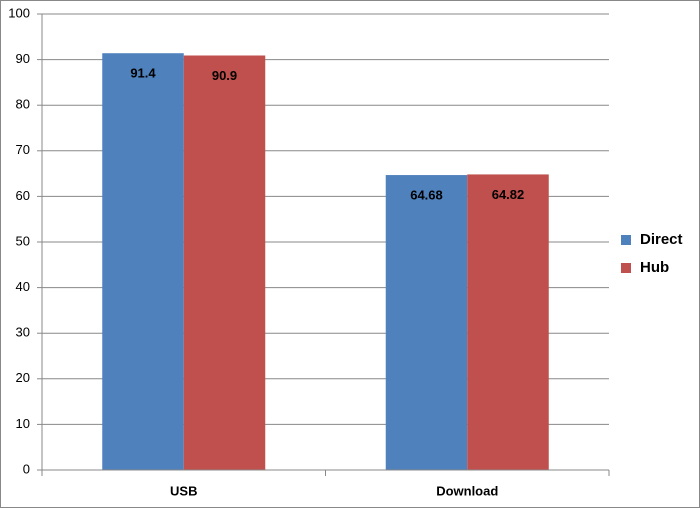  What do you see at coordinates (508, 194) in the screenshot?
I see `data-label: 64.82` at bounding box center [508, 194].